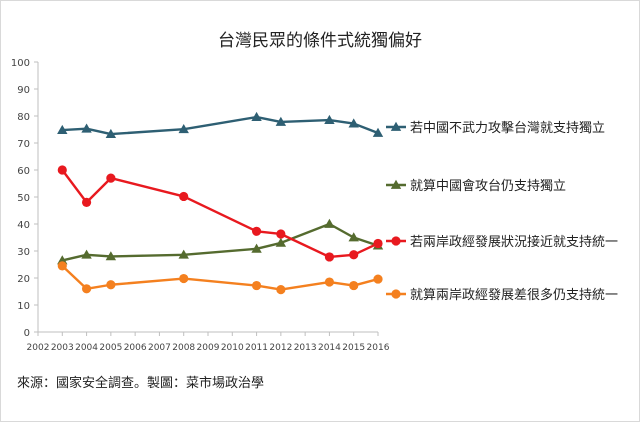 The width and height of the screenshot is (640, 422). I want to click on x-tick-label: 2014, so click(329, 348).